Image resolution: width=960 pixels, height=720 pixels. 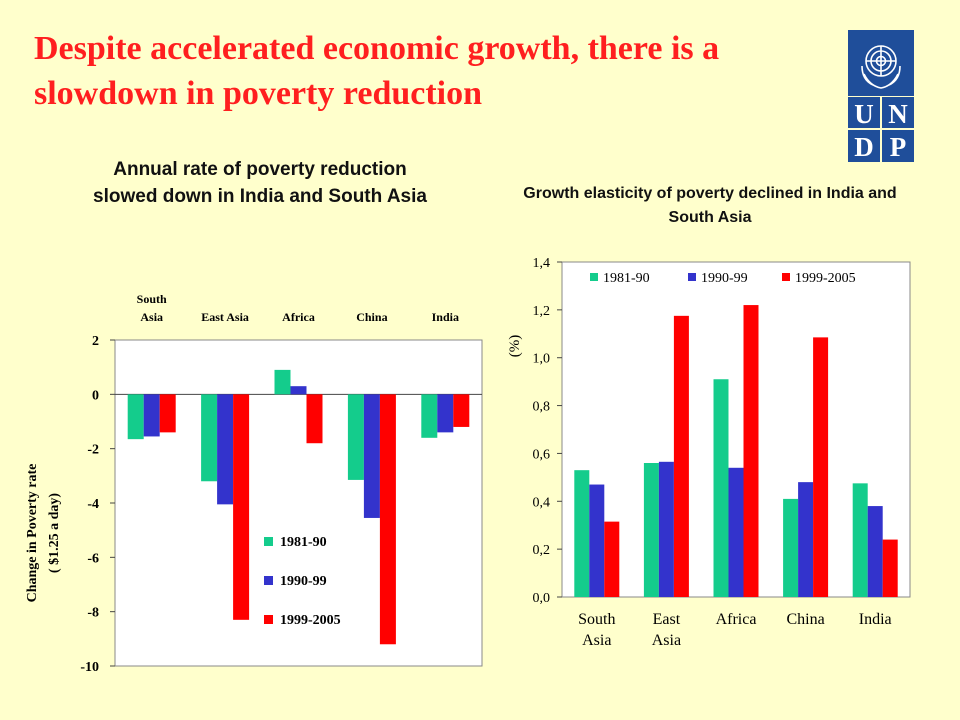 What do you see at coordinates (666, 630) in the screenshot?
I see `right-category-label: East Asia` at bounding box center [666, 630].